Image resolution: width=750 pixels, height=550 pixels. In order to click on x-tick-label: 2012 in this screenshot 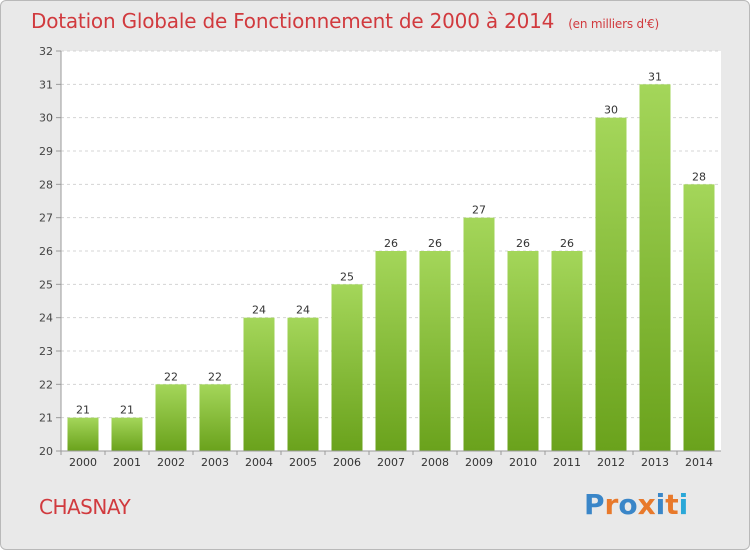, I will do `click(611, 462)`.